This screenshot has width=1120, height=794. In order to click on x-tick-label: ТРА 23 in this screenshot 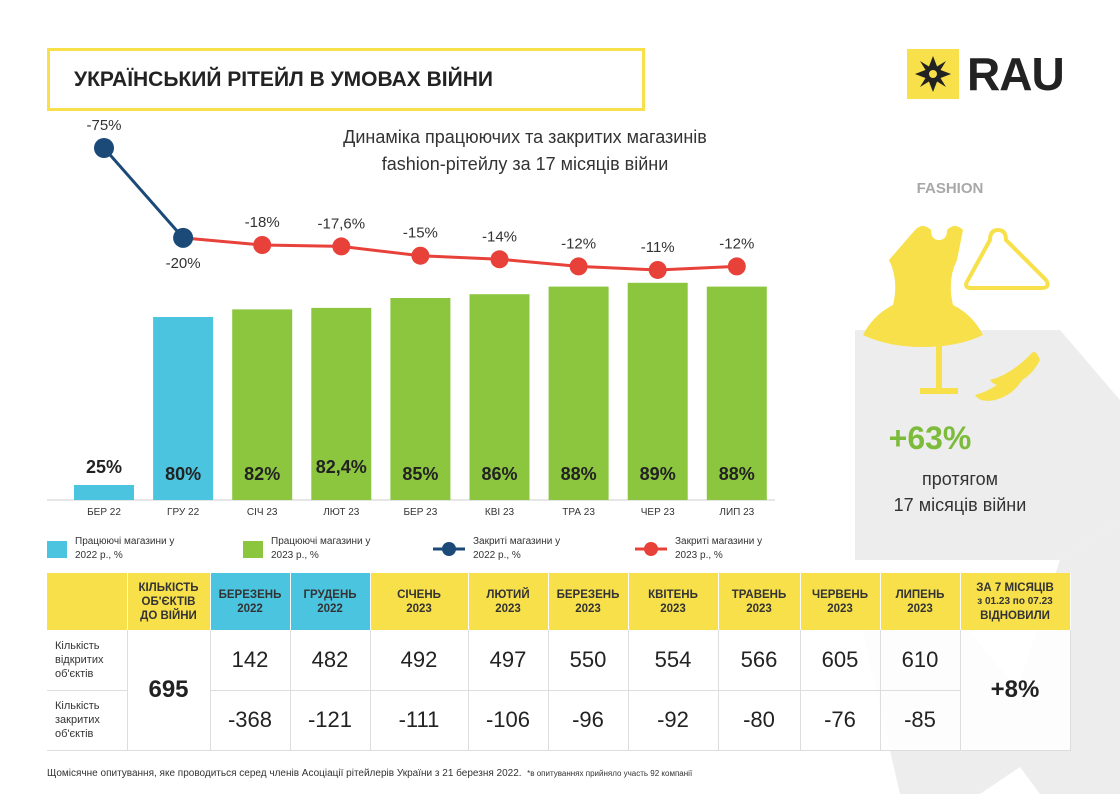, I will do `click(578, 512)`.